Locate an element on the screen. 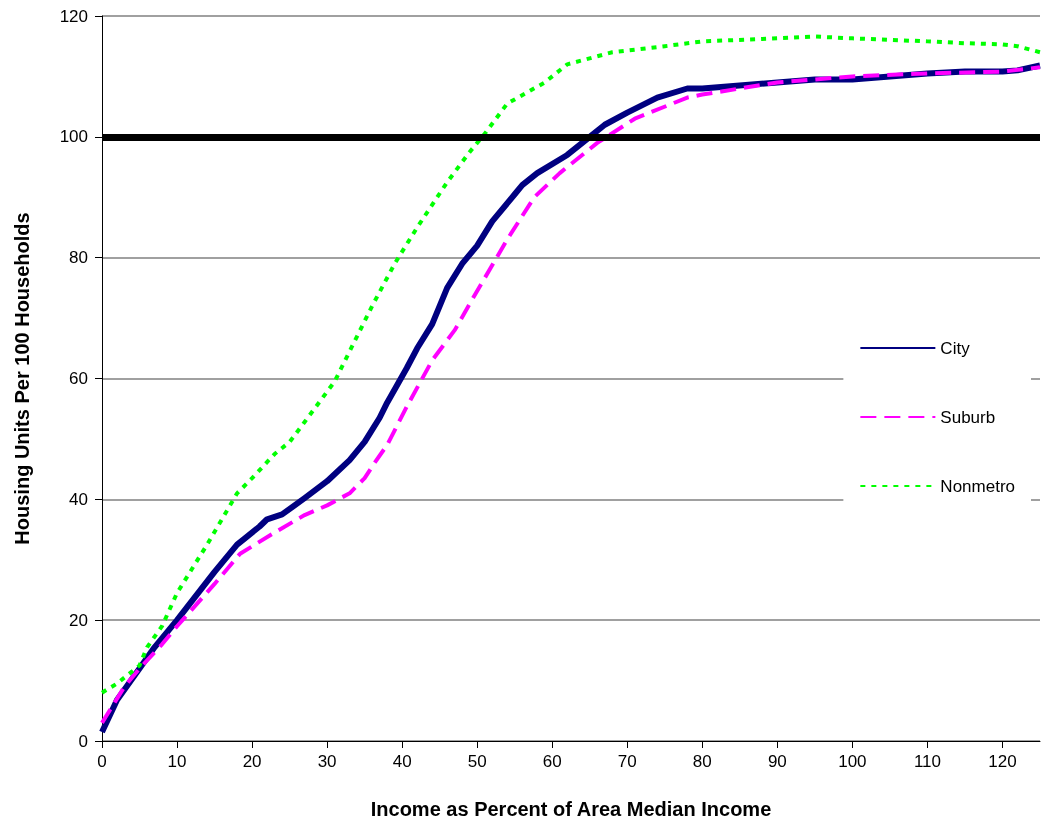 Image resolution: width=1041 pixels, height=834 pixels. y-tick-label: 20 is located at coordinates (78, 620).